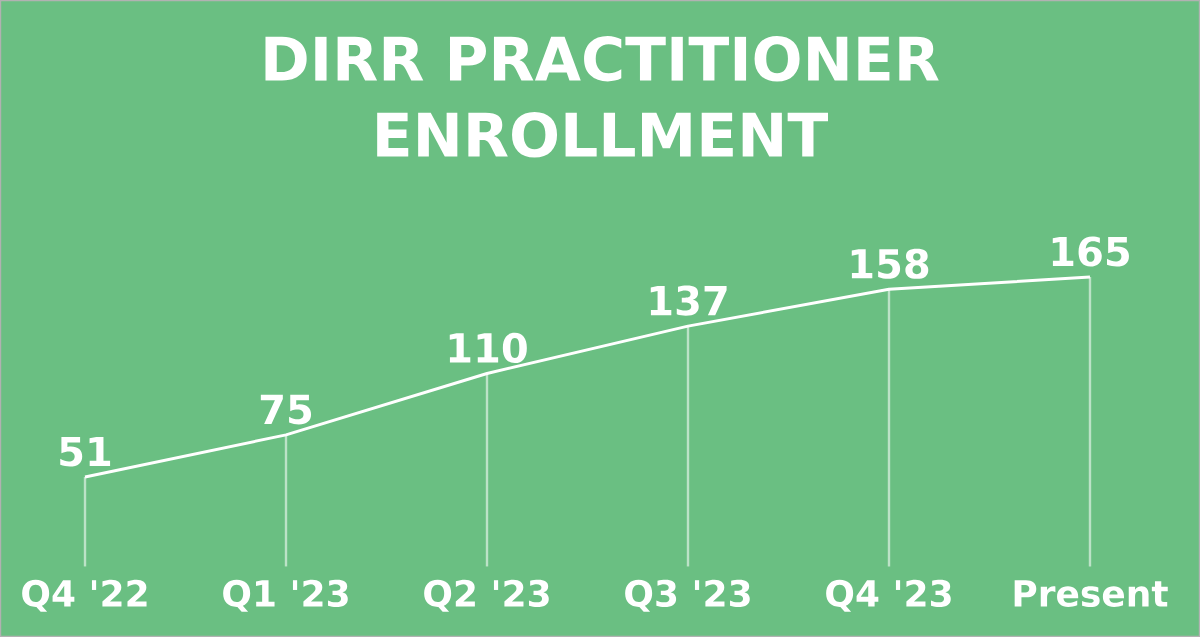  I want to click on x-tick-label: Q4 '23, so click(888, 595).